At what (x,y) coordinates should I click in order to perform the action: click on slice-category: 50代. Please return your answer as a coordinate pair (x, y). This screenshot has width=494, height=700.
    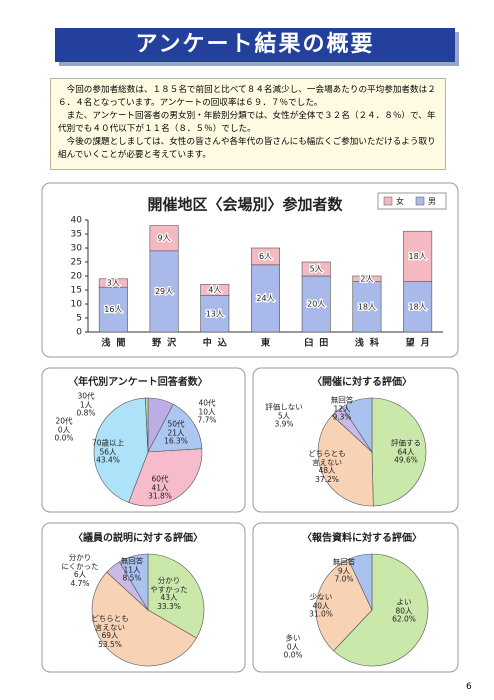
    Looking at the image, I should click on (176, 424).